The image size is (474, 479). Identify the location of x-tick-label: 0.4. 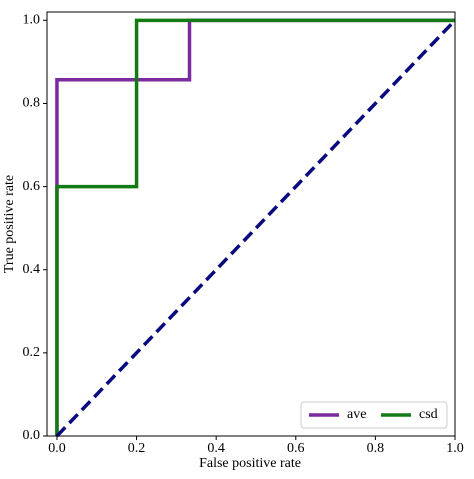
(216, 448).